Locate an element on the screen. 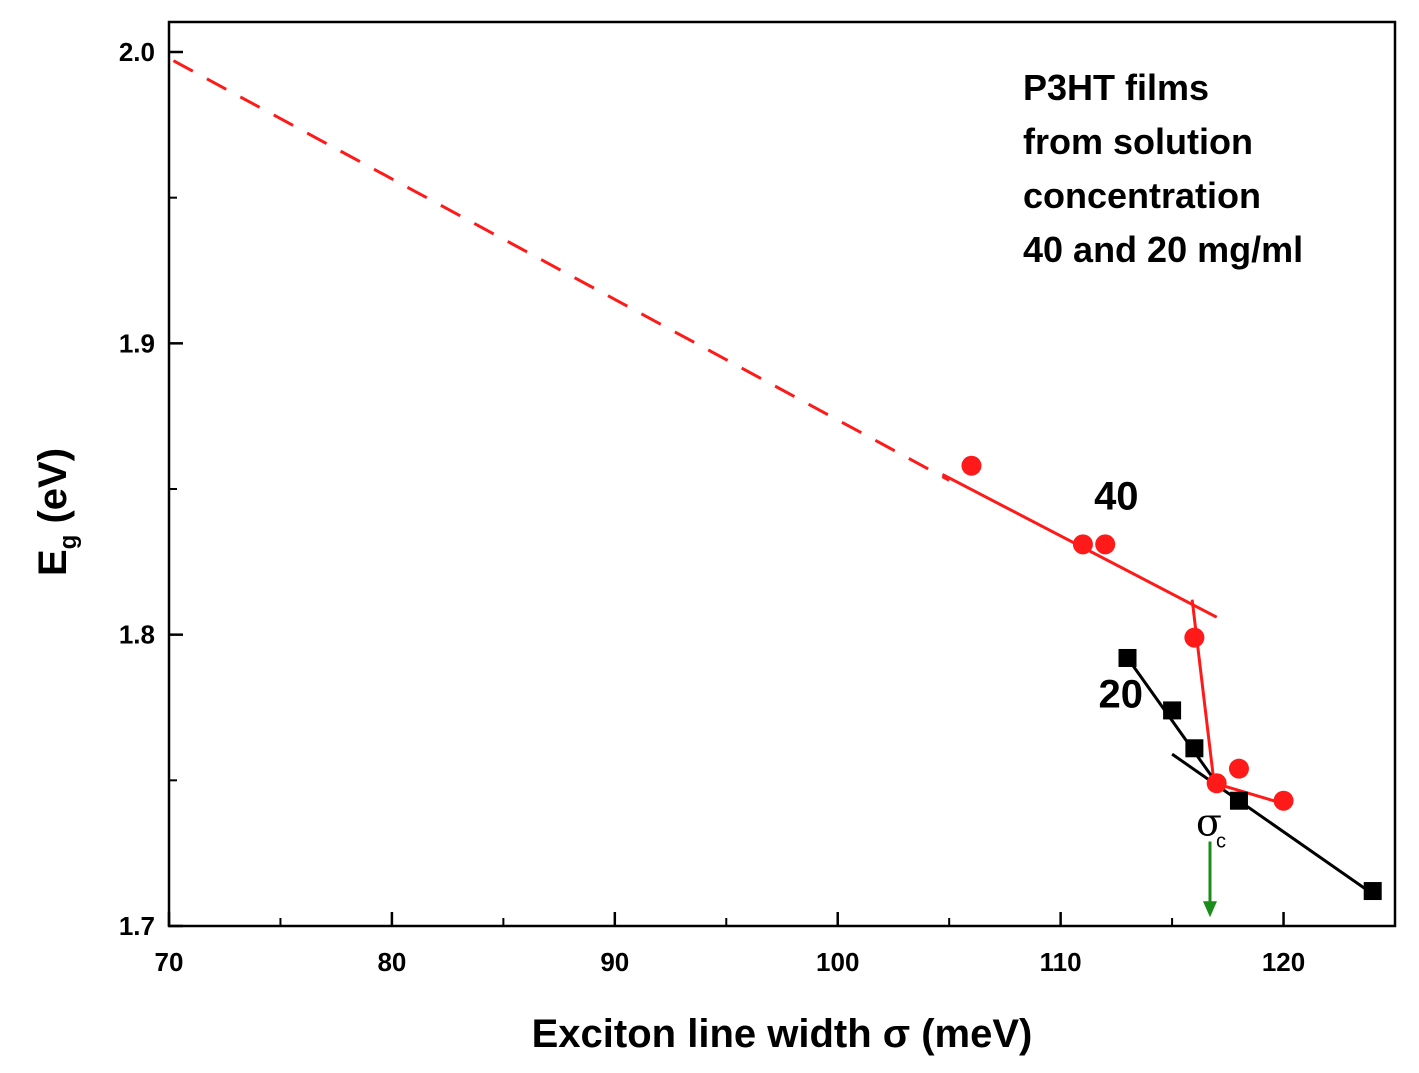 The width and height of the screenshot is (1419, 1073). sigma-c-arrow-head is located at coordinates (1209, 909).